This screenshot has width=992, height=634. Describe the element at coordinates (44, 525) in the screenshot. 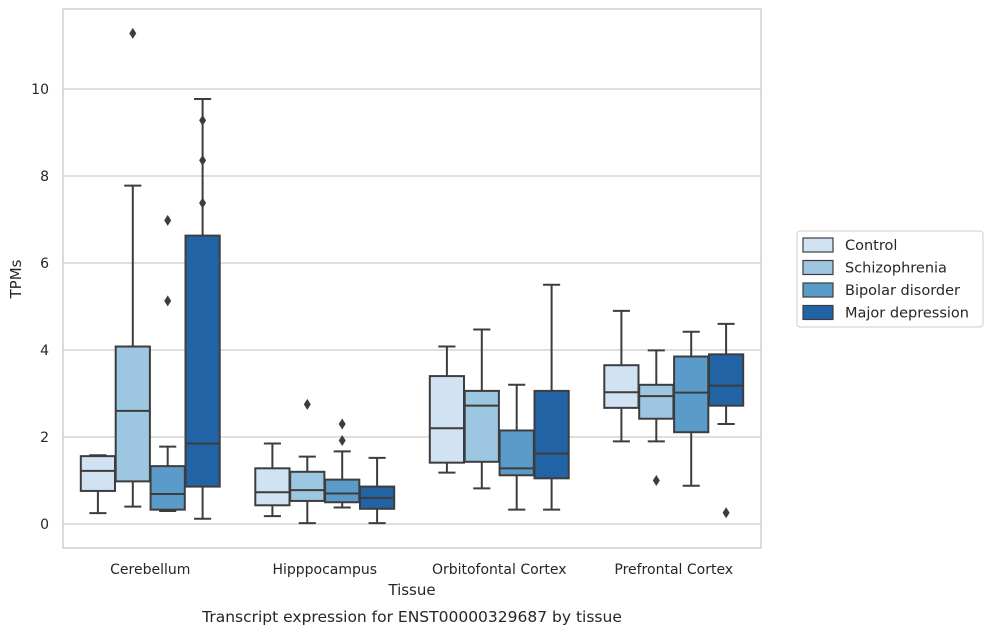

I see `y-tick-label: 0` at that location.